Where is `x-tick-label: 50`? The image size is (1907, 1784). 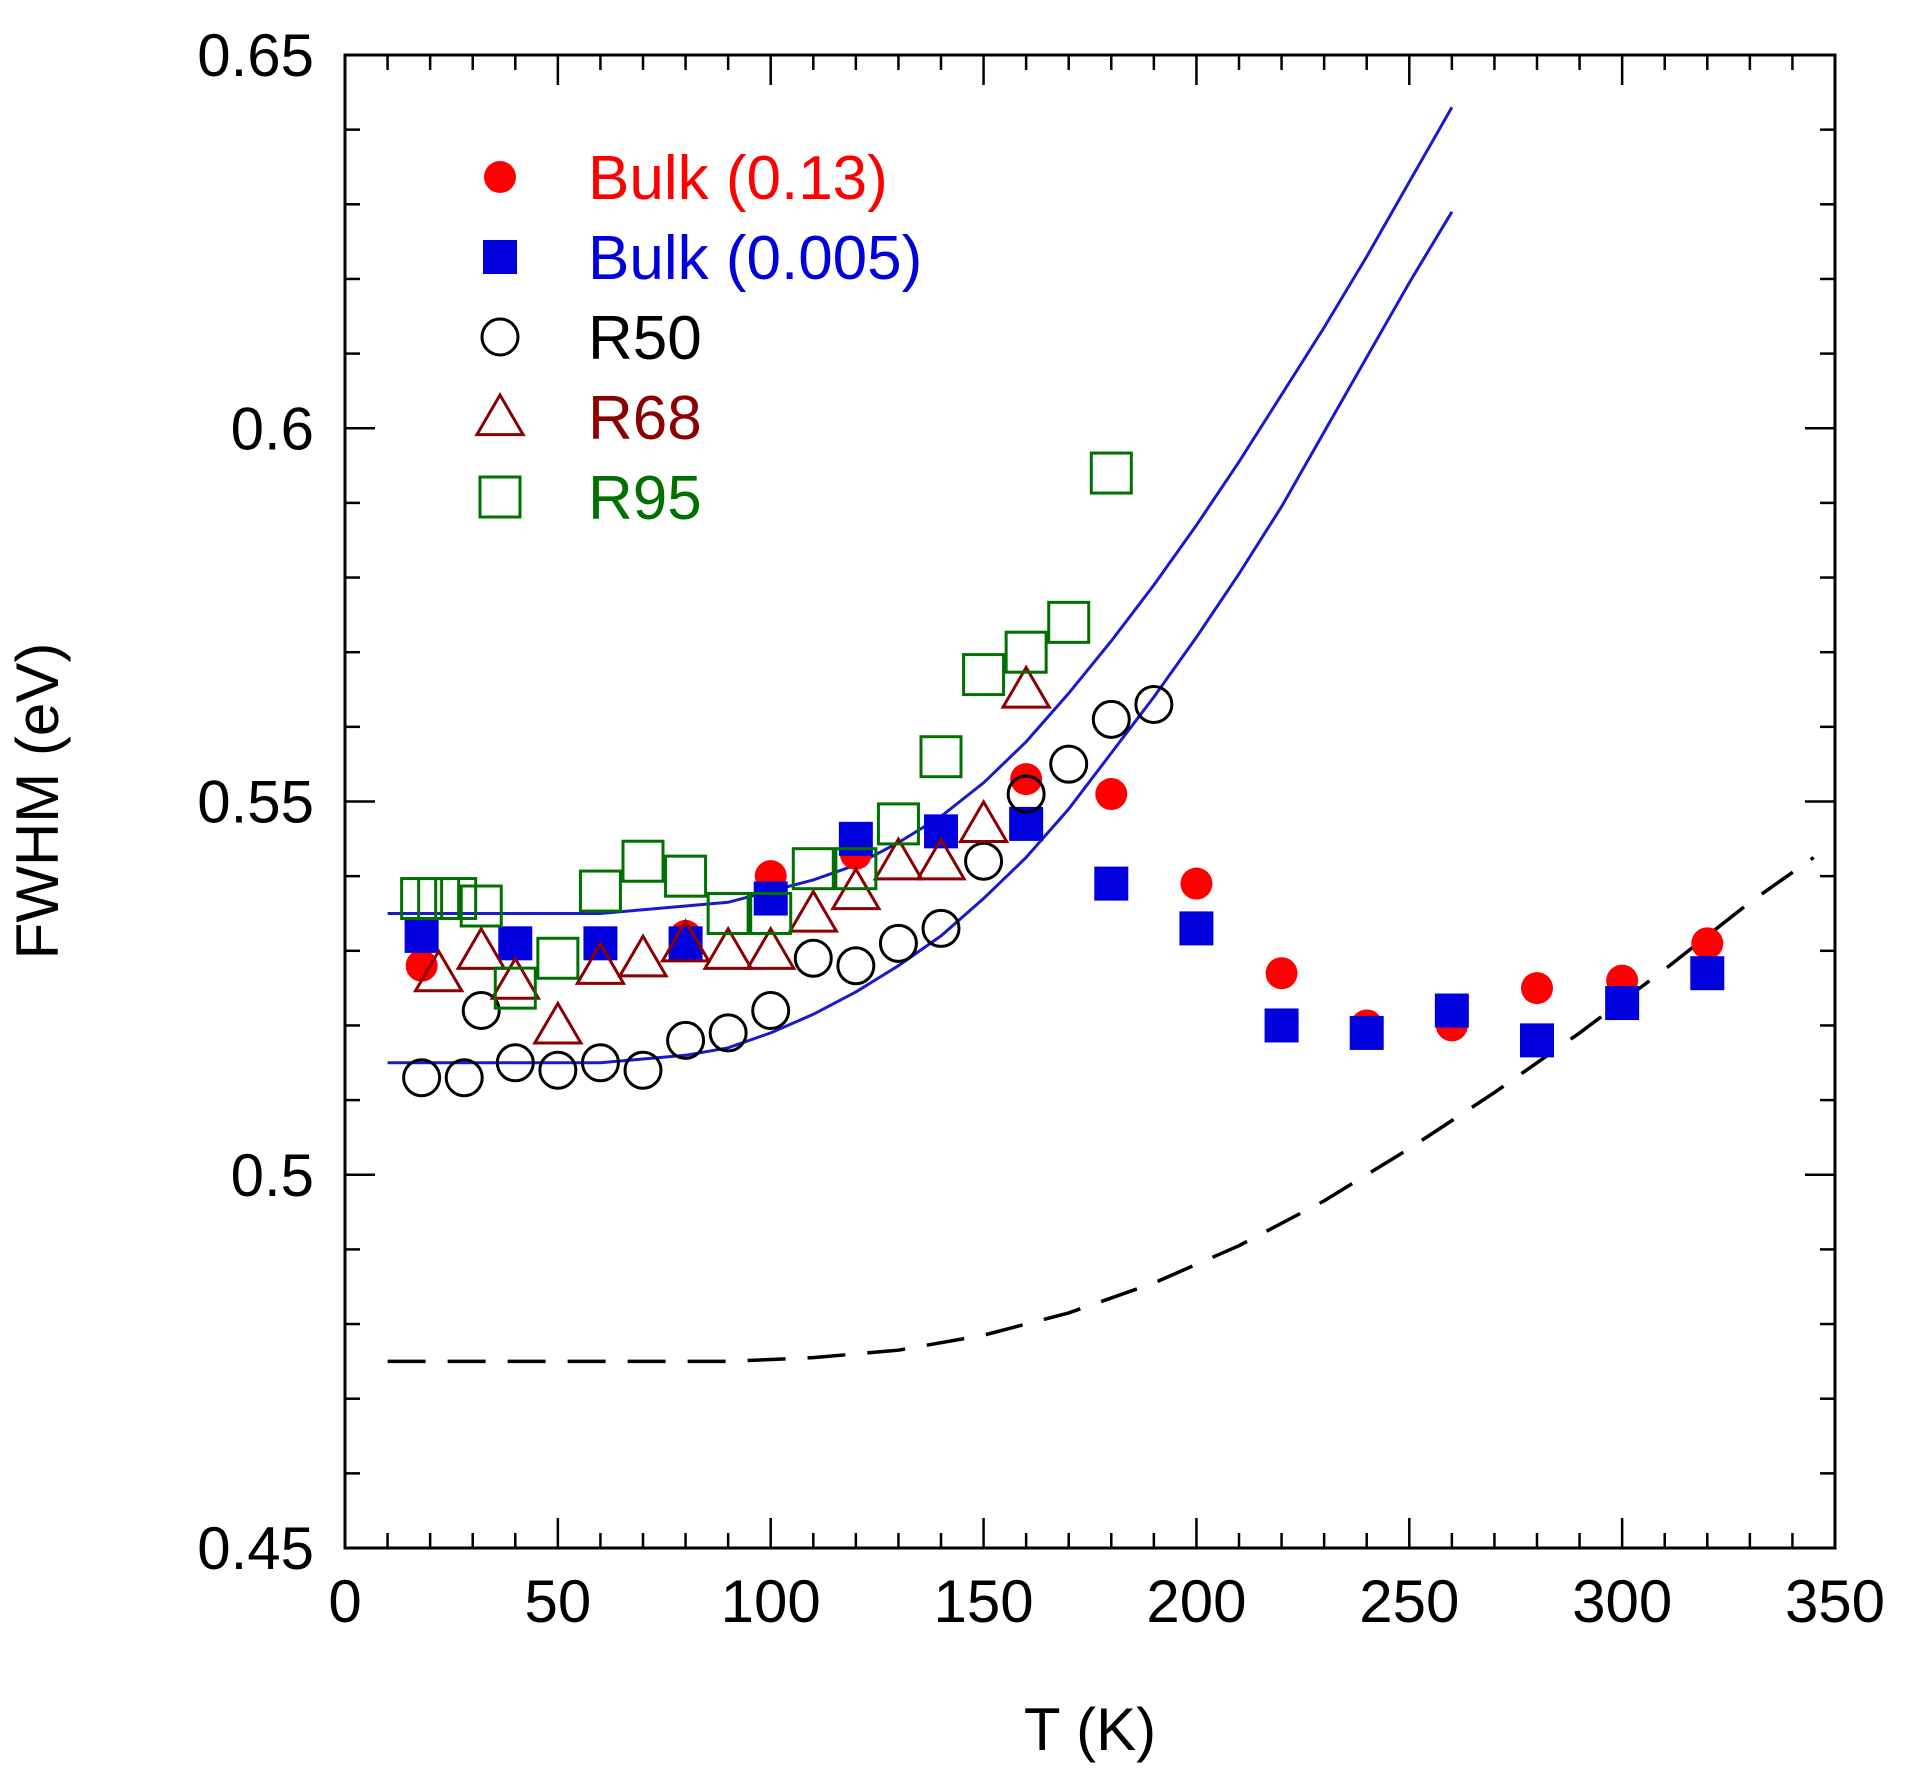
x-tick-label: 50 is located at coordinates (557, 1601).